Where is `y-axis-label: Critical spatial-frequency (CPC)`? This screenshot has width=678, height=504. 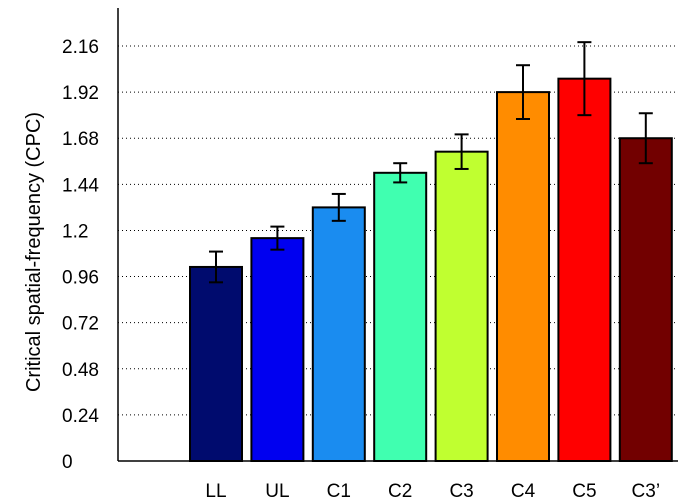
y-axis-label: Critical spatial-frequency (CPC) is located at coordinates (34, 252).